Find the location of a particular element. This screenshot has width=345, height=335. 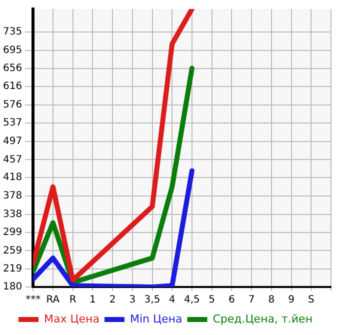

y-tick-label: 735 is located at coordinates (12, 32).